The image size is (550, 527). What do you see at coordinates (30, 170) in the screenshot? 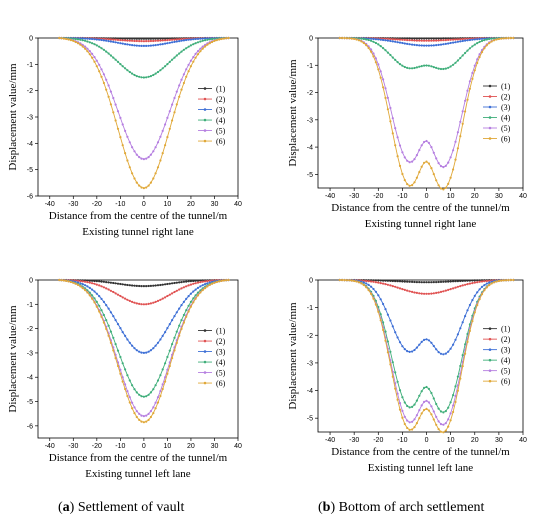
I see `y-tick-label: -5` at bounding box center [30, 170].